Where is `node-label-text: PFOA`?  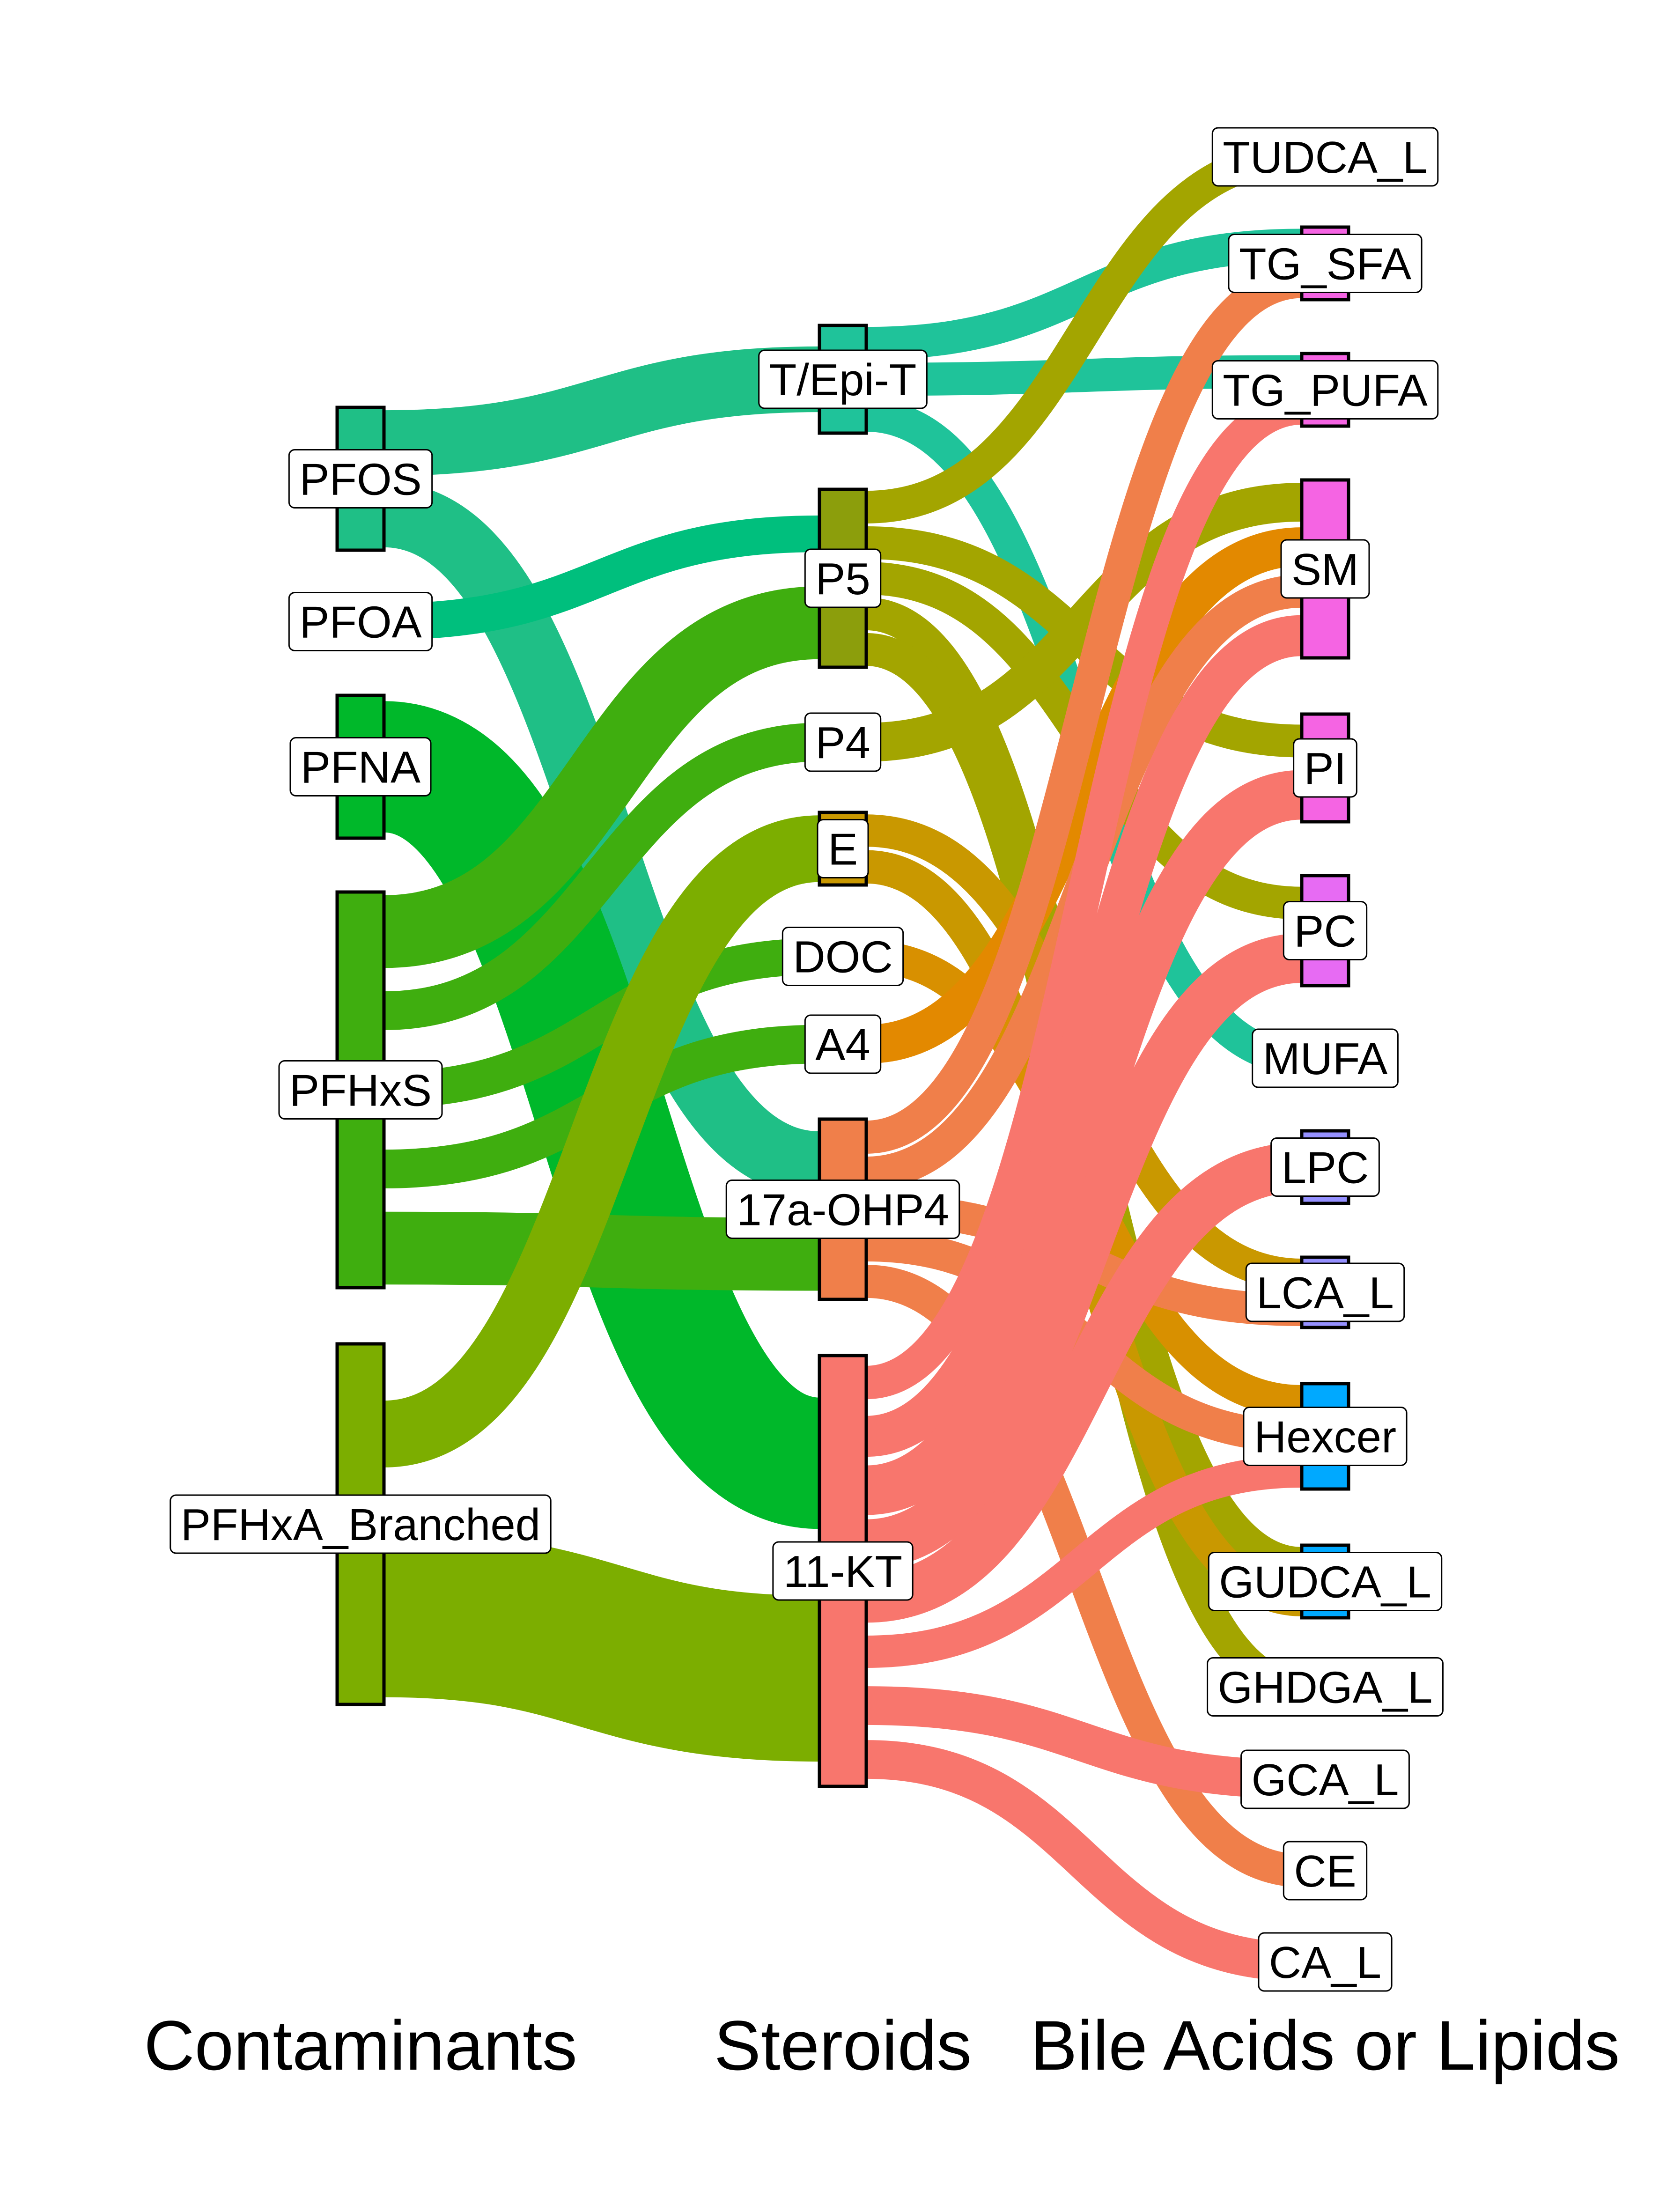 node-label-text: PFOA is located at coordinates (360, 622).